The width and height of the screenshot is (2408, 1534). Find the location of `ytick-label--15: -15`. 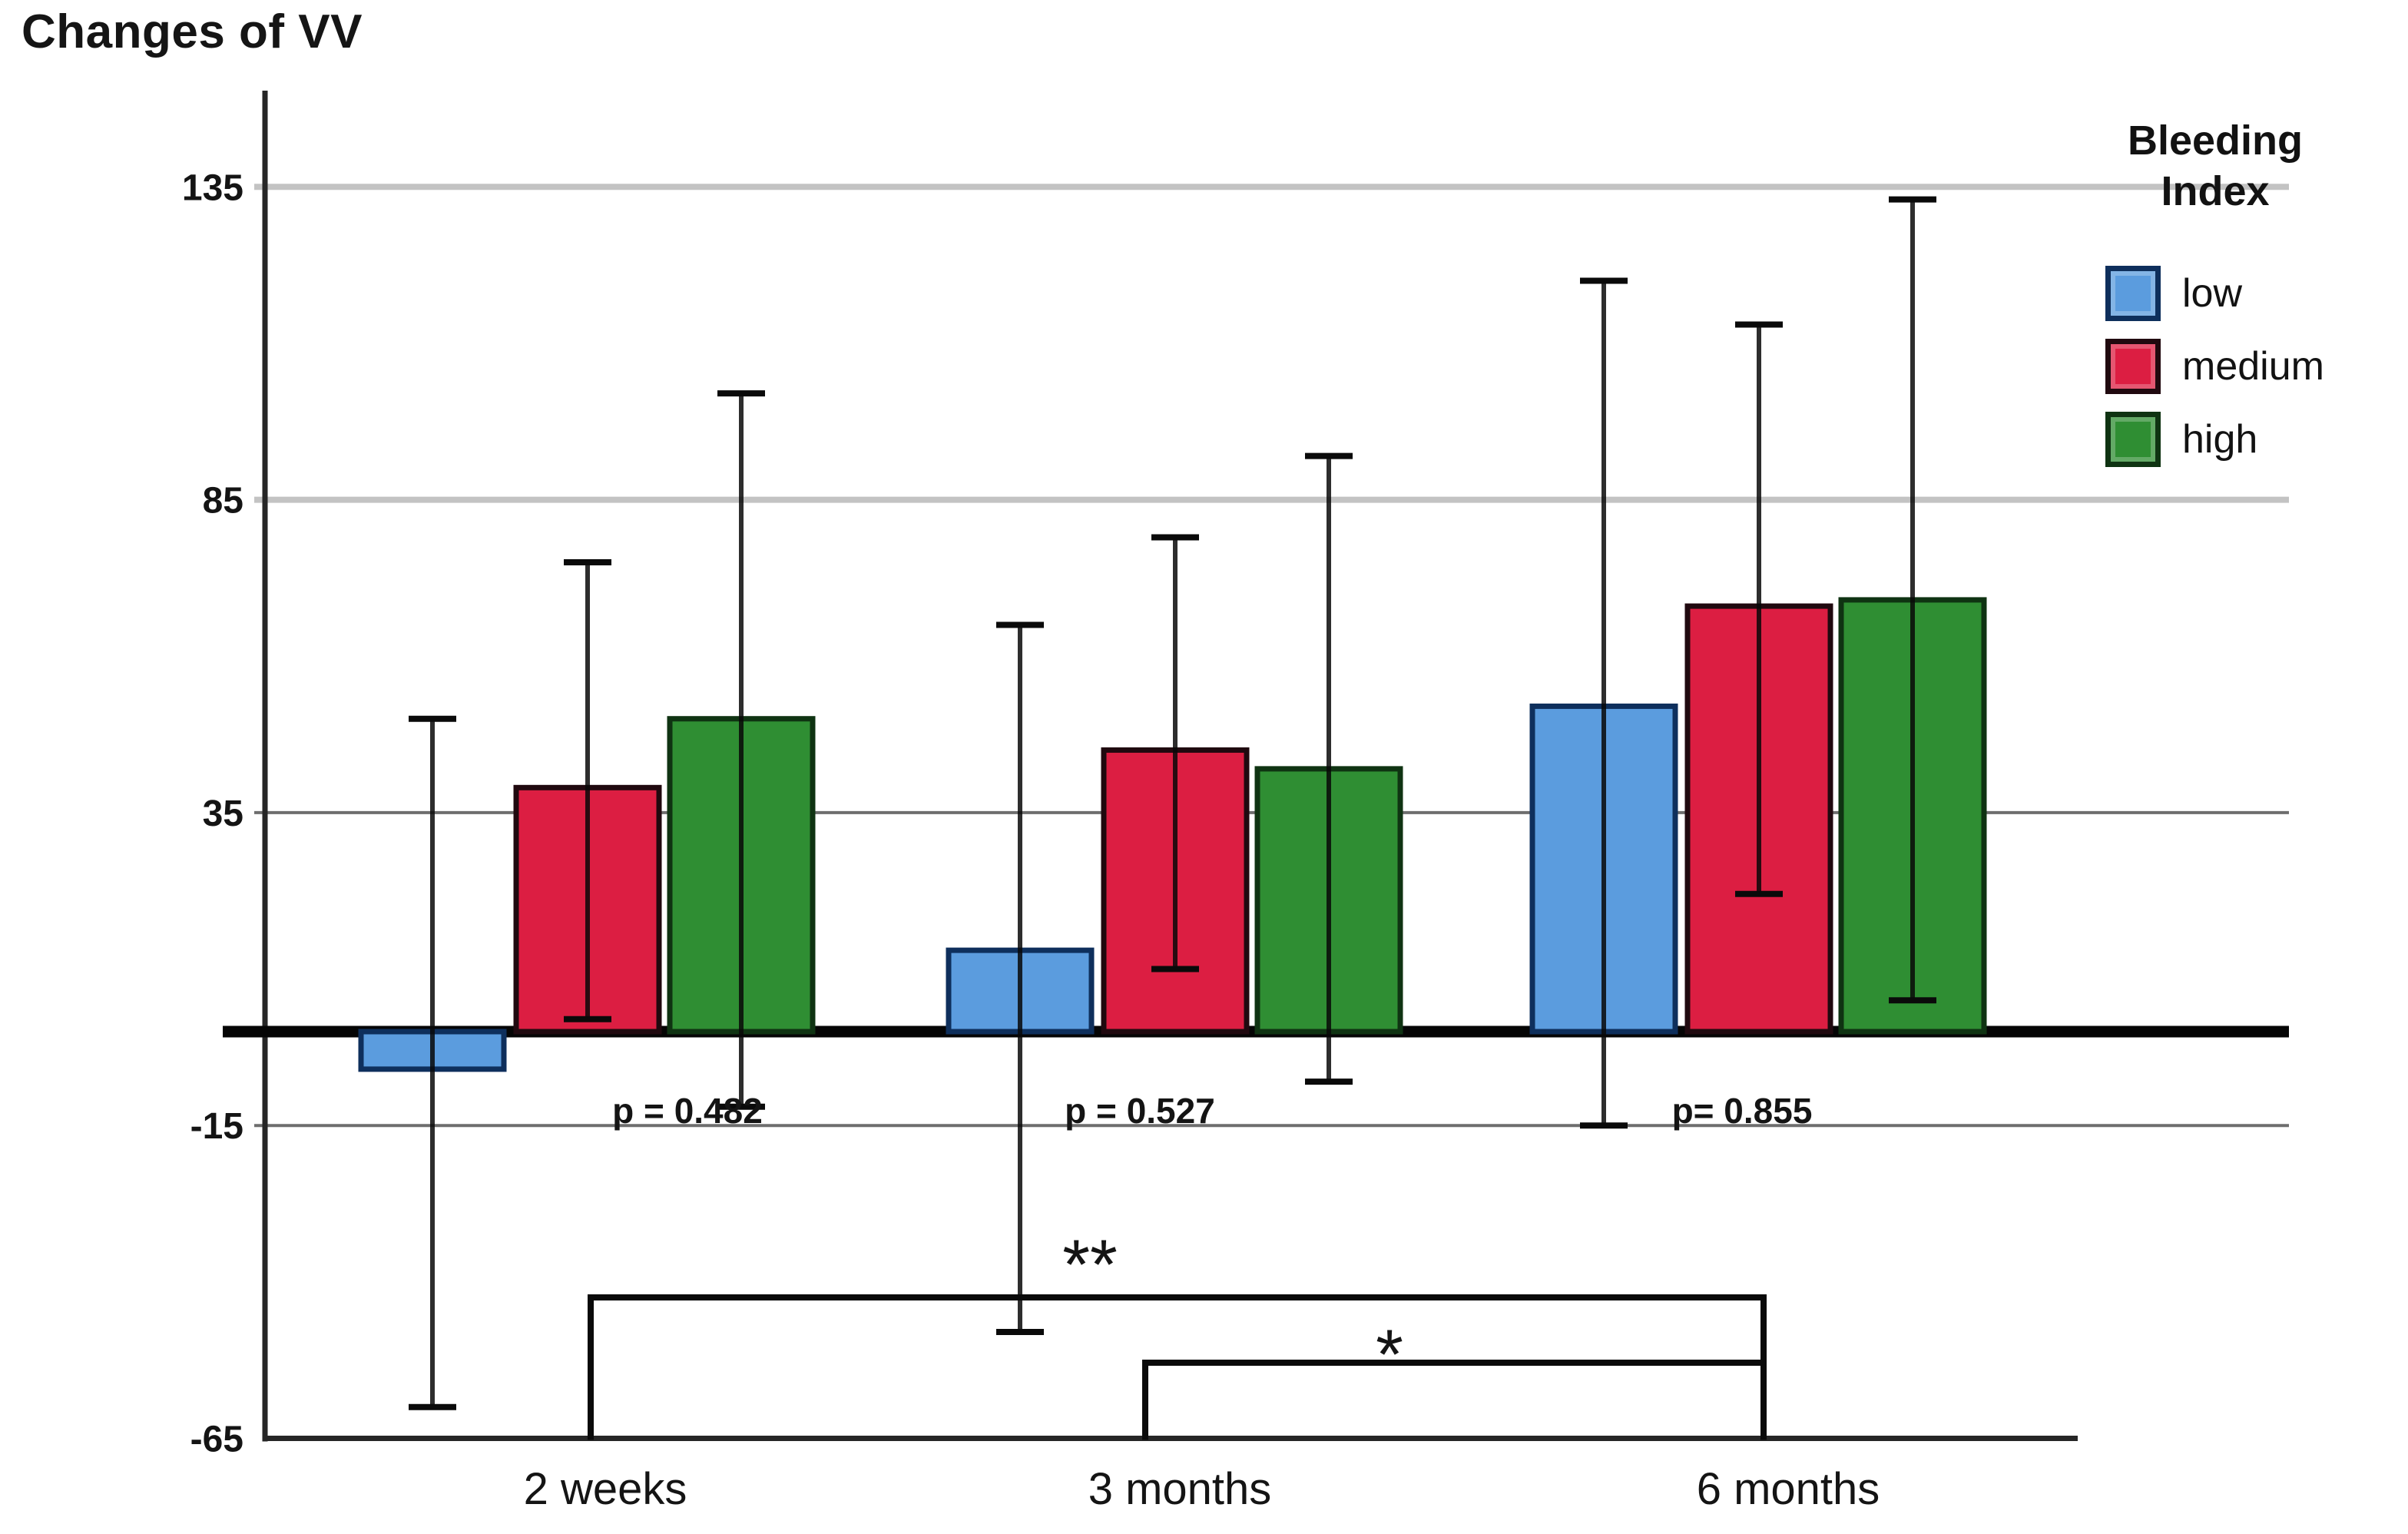

ytick-label--15: -15 is located at coordinates (217, 1126).